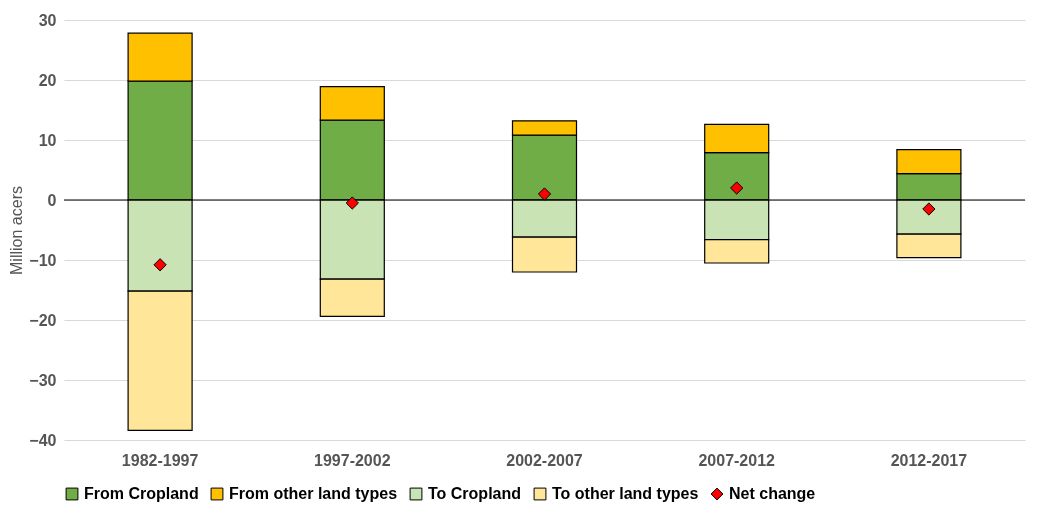  I want to click on legend-label: Net change, so click(772, 493).